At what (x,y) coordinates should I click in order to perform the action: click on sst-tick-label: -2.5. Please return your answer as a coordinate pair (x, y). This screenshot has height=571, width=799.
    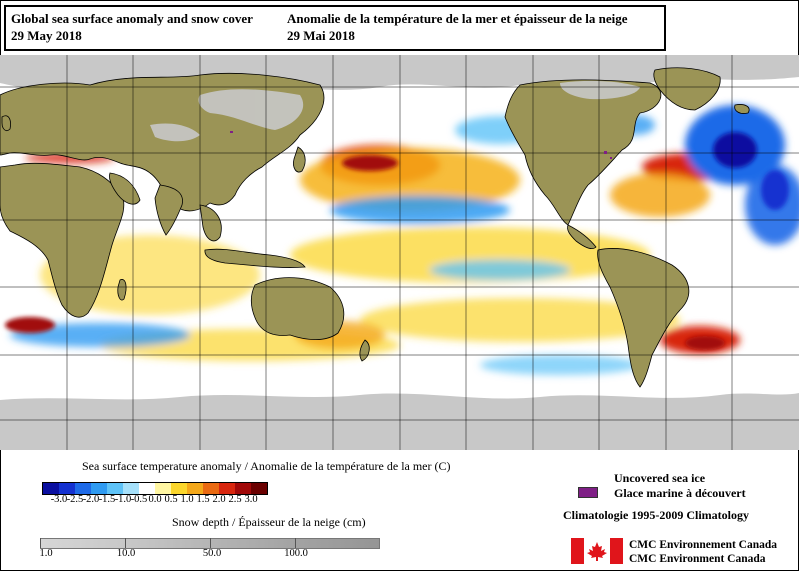
    Looking at the image, I should click on (75, 499).